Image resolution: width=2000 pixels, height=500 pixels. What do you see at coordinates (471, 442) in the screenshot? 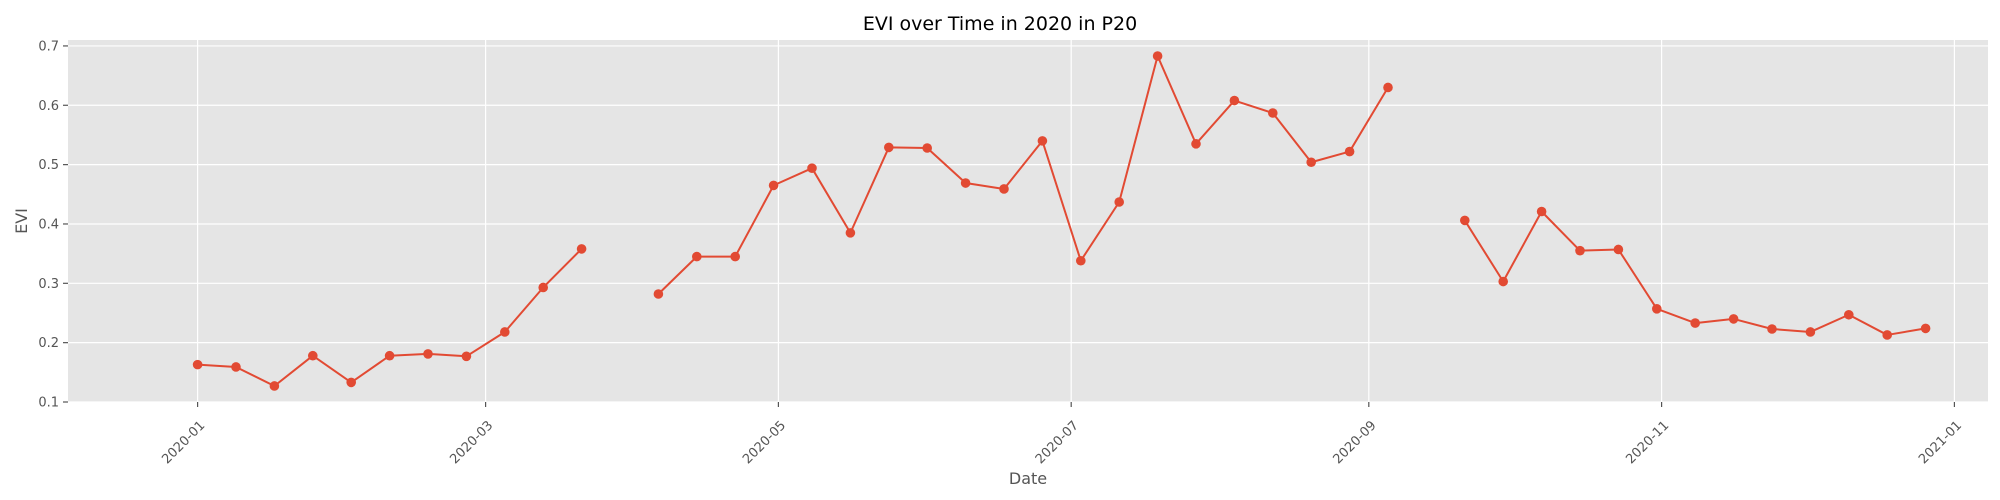
I see `x-tick-label: 2020-03` at bounding box center [471, 442].